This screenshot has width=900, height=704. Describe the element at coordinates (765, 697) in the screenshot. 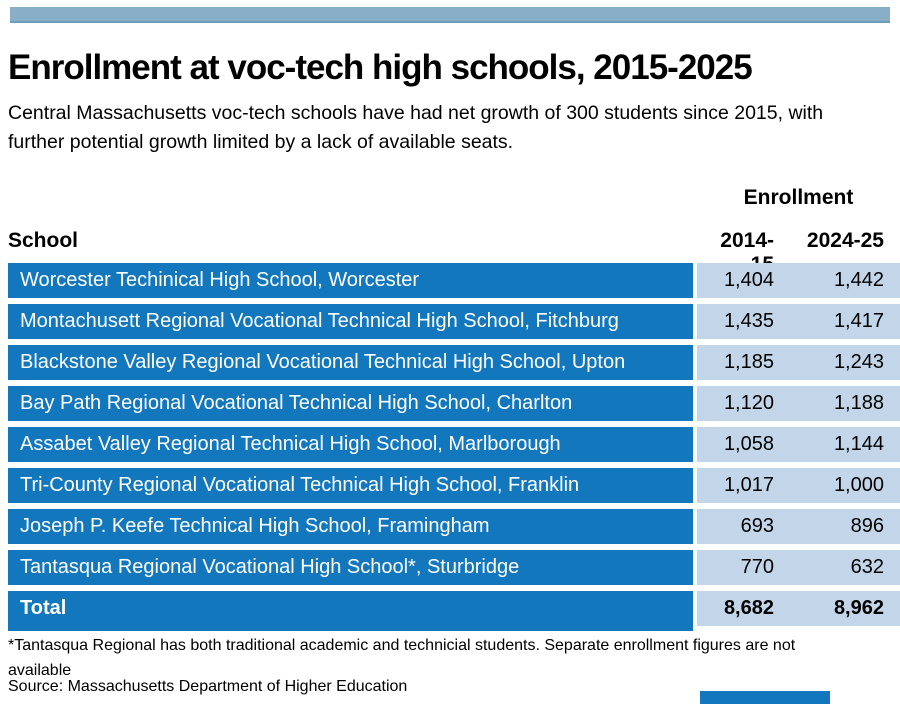

I see `bottom-accent-bar` at that location.